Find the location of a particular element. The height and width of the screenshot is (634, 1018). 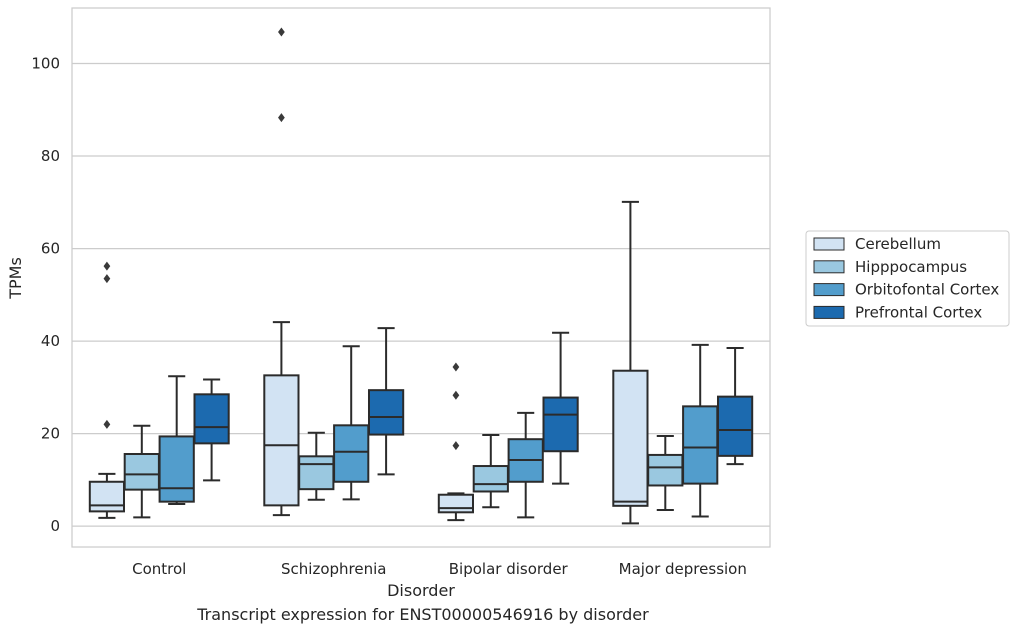

legend-label: Hipppocampus is located at coordinates (911, 267).